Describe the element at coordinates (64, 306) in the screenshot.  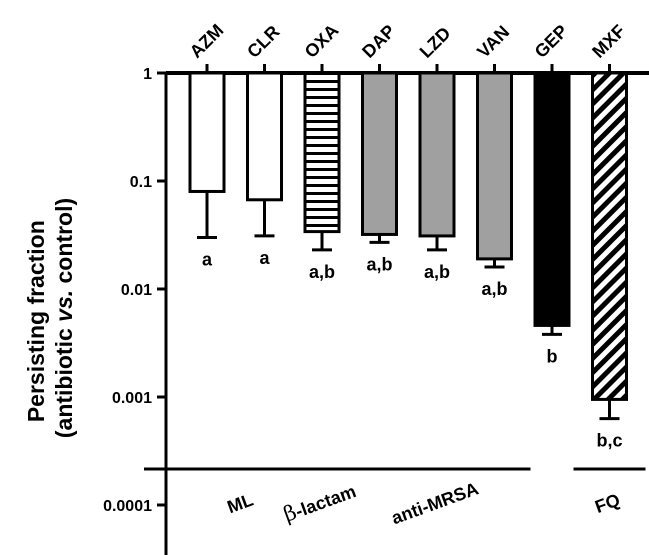
I see `y-axis-title-italic: vs.` at that location.